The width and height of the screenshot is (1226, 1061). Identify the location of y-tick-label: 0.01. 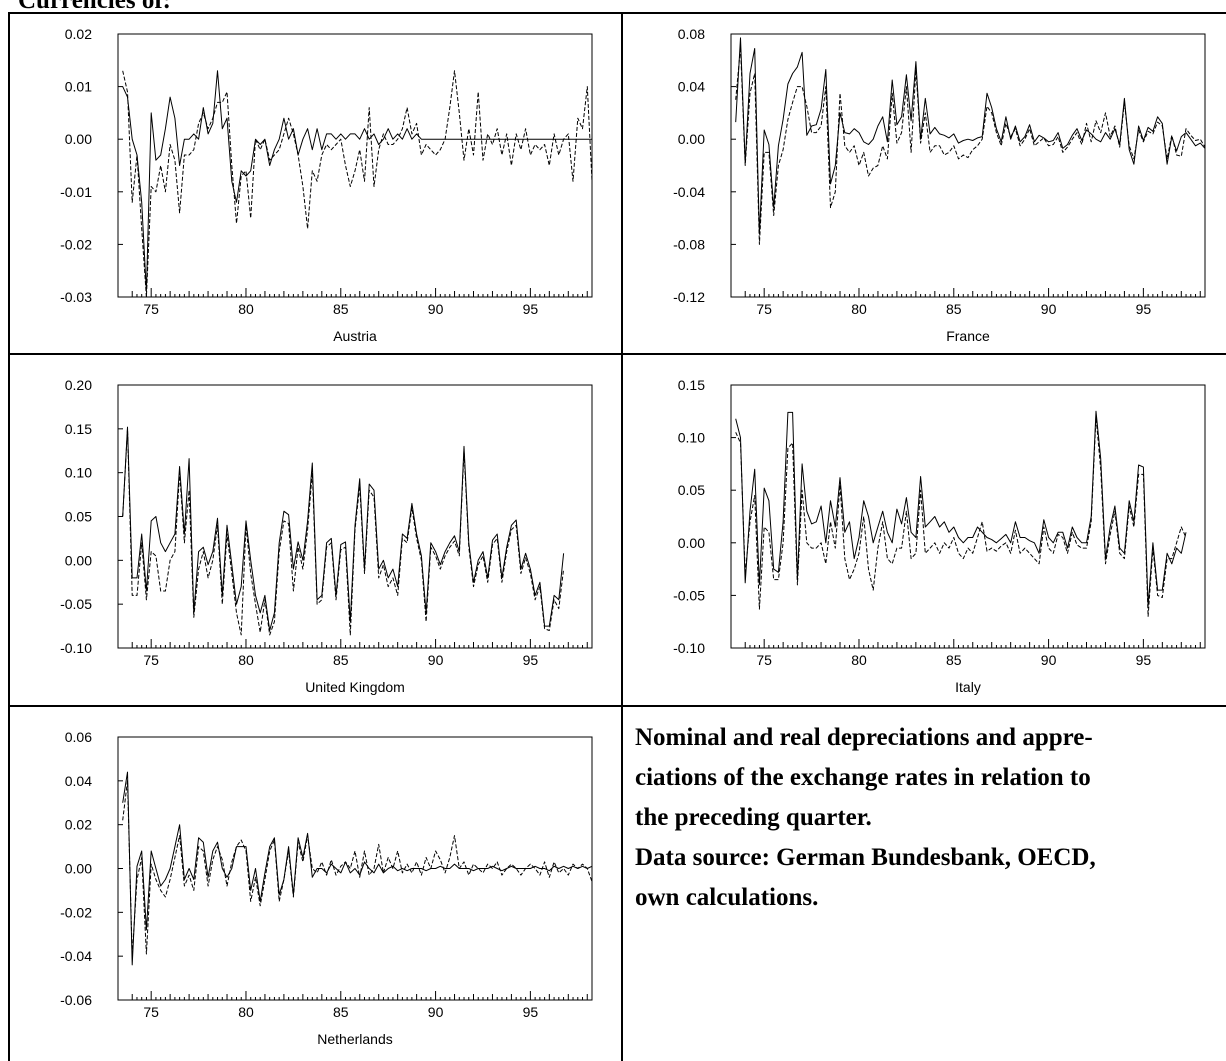
(78, 87).